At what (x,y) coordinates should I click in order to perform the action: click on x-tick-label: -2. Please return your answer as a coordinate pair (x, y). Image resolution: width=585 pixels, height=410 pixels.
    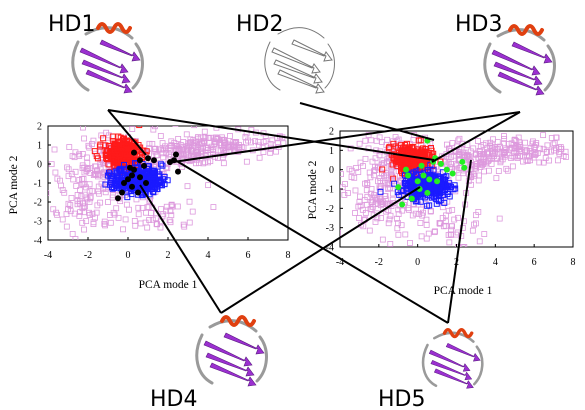
    Looking at the image, I should click on (88, 255).